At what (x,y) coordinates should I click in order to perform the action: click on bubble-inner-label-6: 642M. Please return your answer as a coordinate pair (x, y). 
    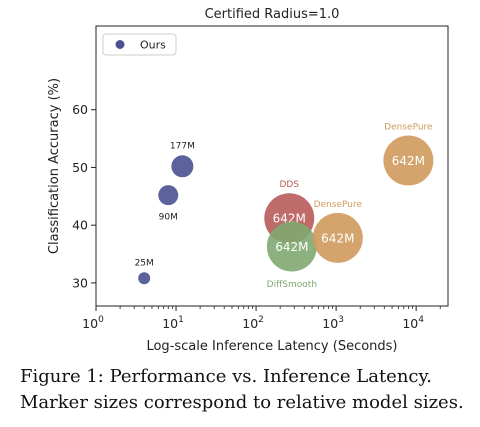
    Looking at the image, I should click on (408, 161).